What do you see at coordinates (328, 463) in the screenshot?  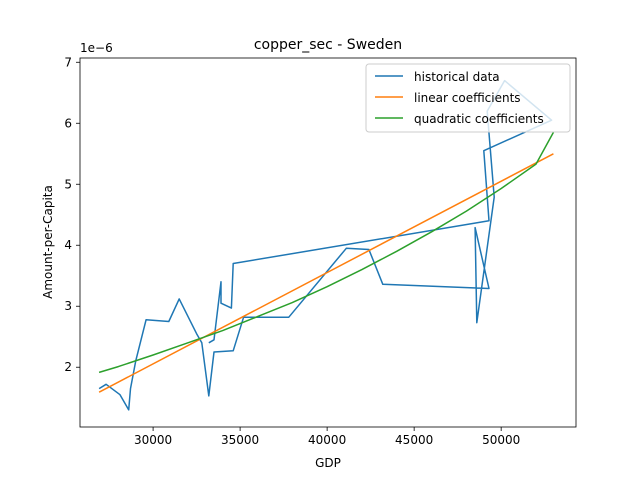 I see `x-axis-label: GDP` at bounding box center [328, 463].